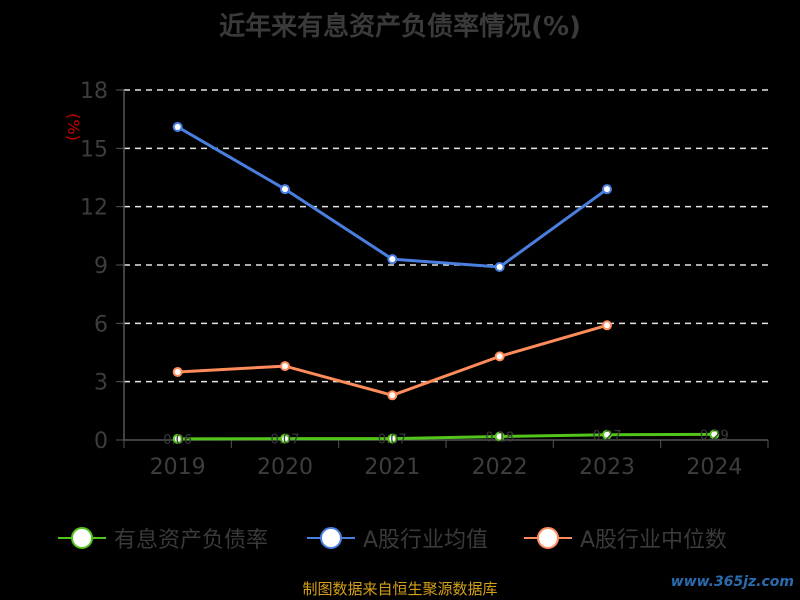 This screenshot has width=800, height=600. I want to click on legend-item-series-0: 有息资产负债率, so click(163, 538).